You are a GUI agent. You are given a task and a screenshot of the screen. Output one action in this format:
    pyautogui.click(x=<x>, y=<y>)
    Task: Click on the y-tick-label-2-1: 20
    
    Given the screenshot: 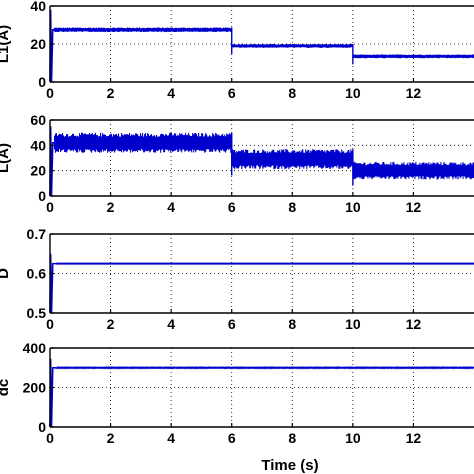 What is the action you would take?
    pyautogui.click(x=38, y=171)
    